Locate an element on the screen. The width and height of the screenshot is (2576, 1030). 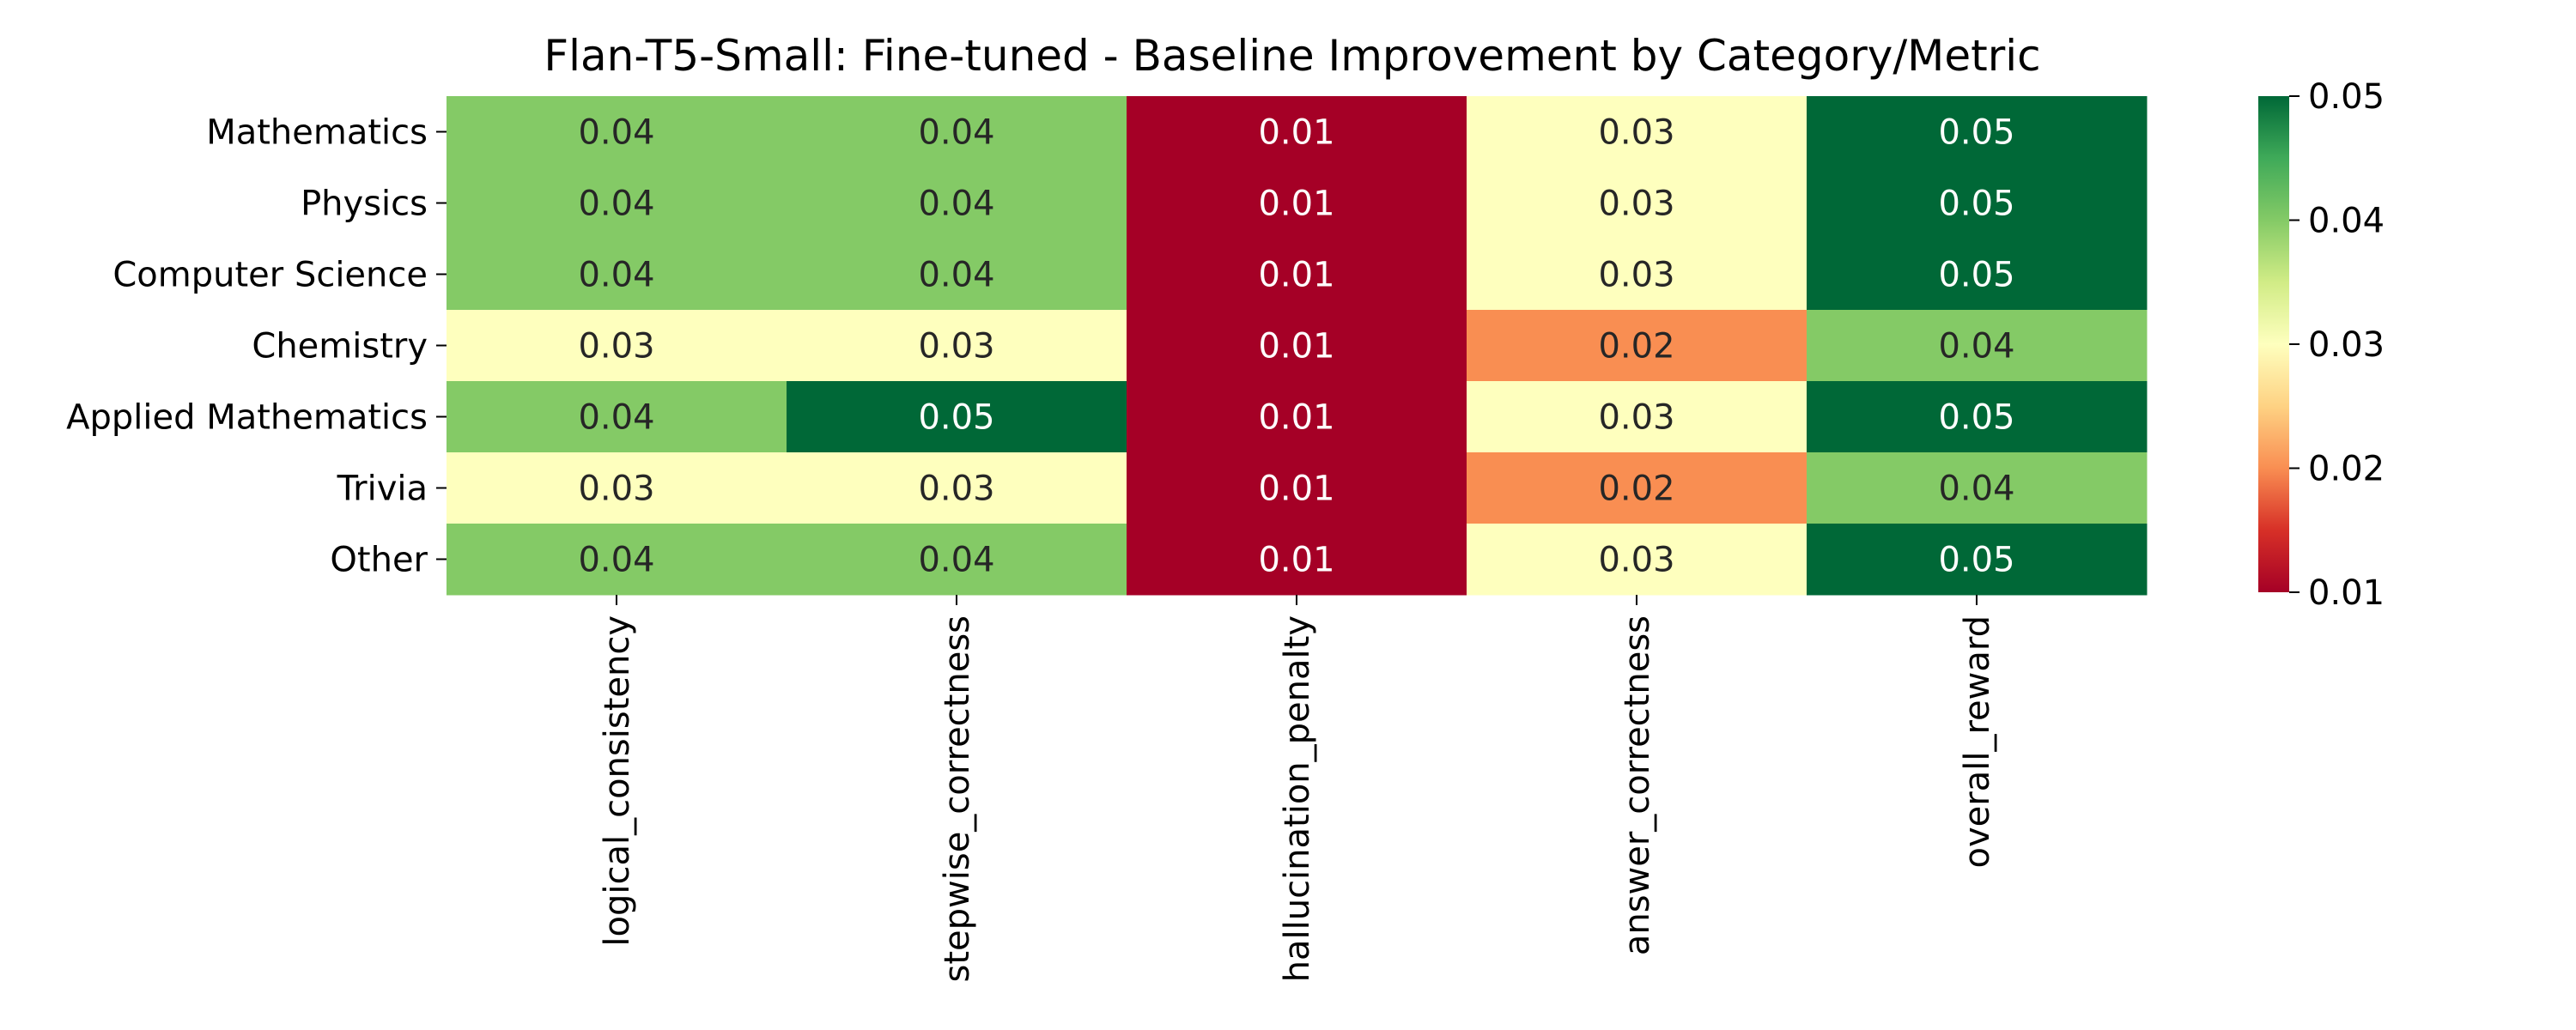
column-label: logical_consistency is located at coordinates (618, 781).